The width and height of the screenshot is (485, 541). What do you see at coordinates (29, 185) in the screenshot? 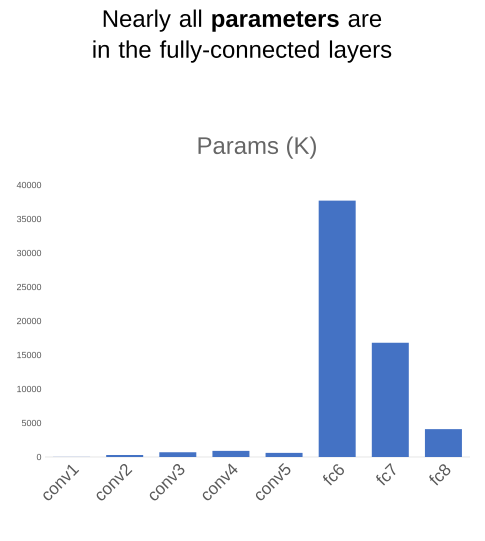
I see `y-tick-label: 40000` at bounding box center [29, 185].